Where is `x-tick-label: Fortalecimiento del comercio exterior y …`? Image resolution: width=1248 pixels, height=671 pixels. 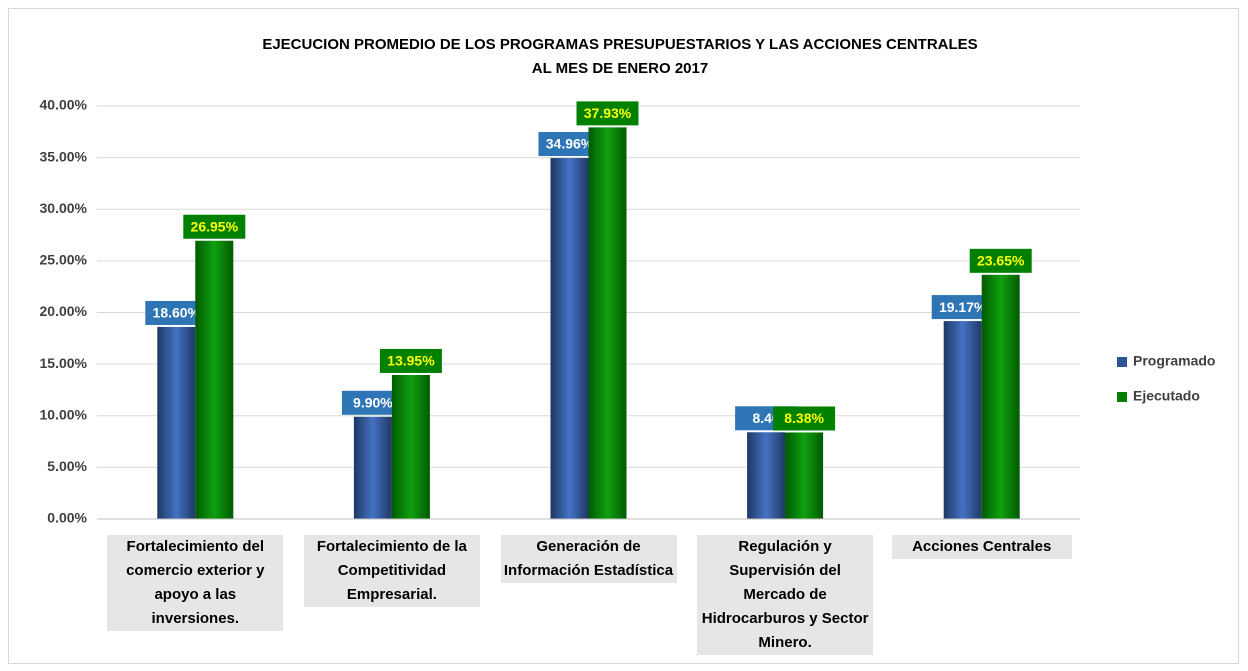
x-tick-label: Fortalecimiento del comercio exterior y … is located at coordinates (195, 583).